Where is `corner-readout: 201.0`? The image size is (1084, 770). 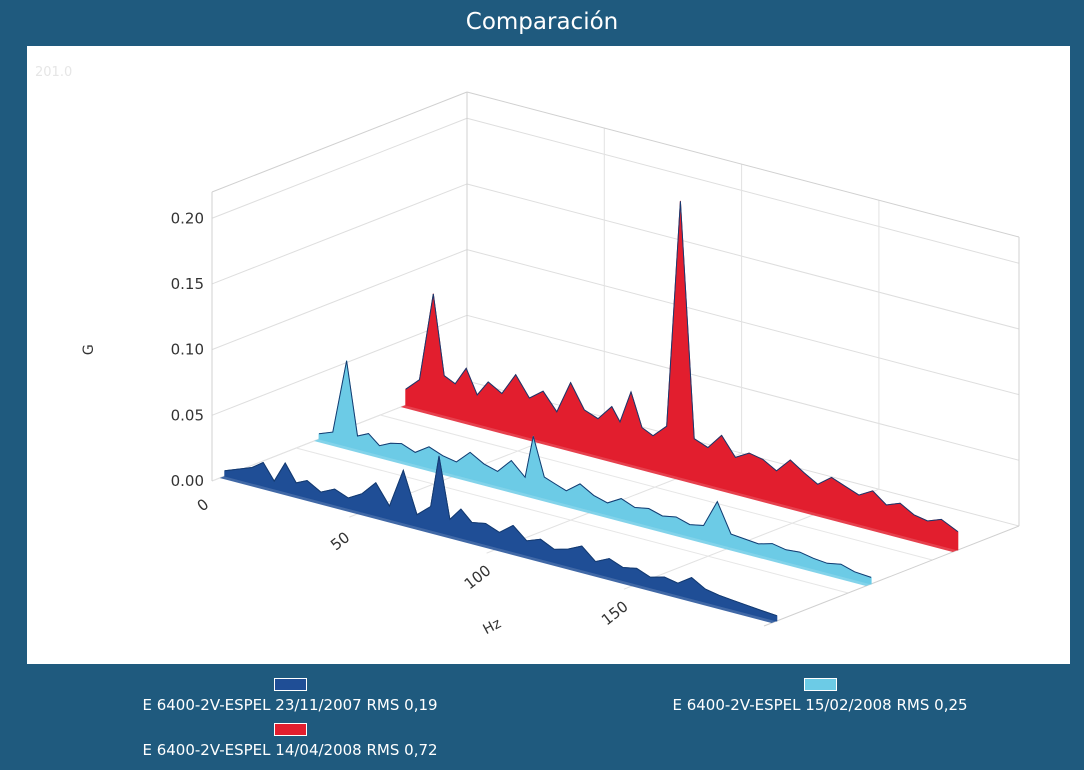 corner-readout: 201.0 is located at coordinates (53, 72).